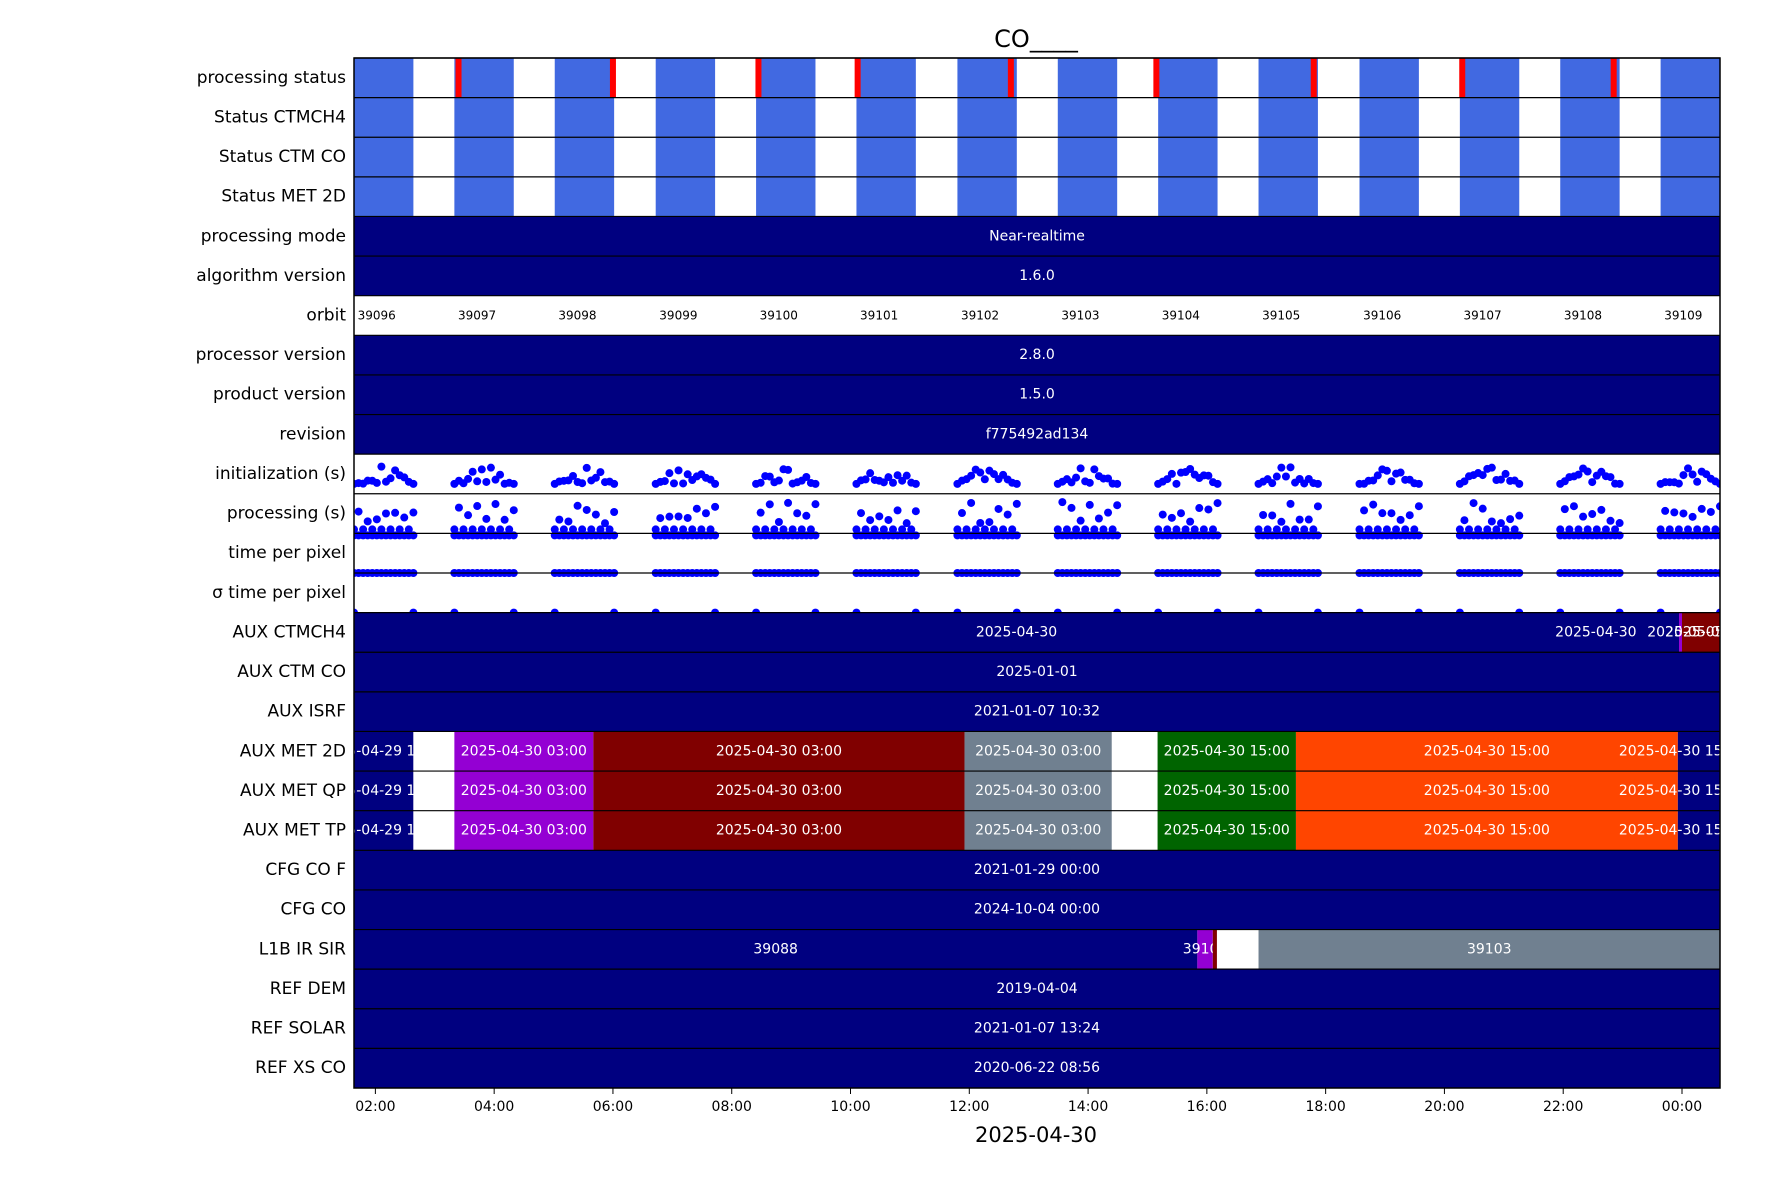 The height and width of the screenshot is (1181, 1771). I want to click on row-label: CFG CO F, so click(305, 870).